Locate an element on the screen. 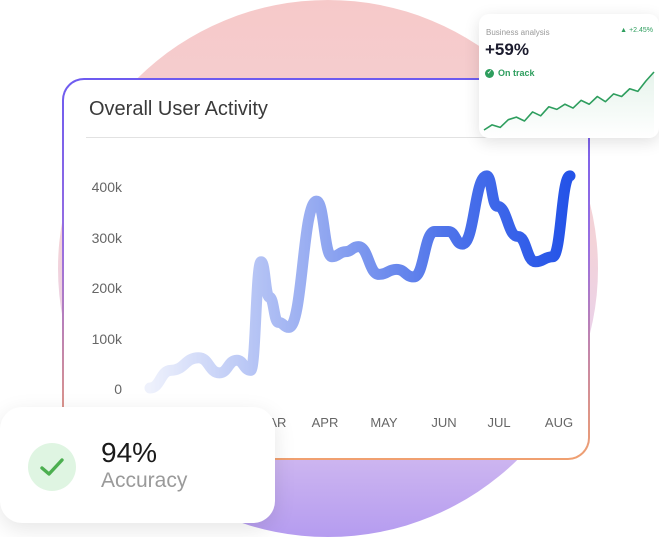 The image size is (659, 537). sparkline-area is located at coordinates (569, 105).